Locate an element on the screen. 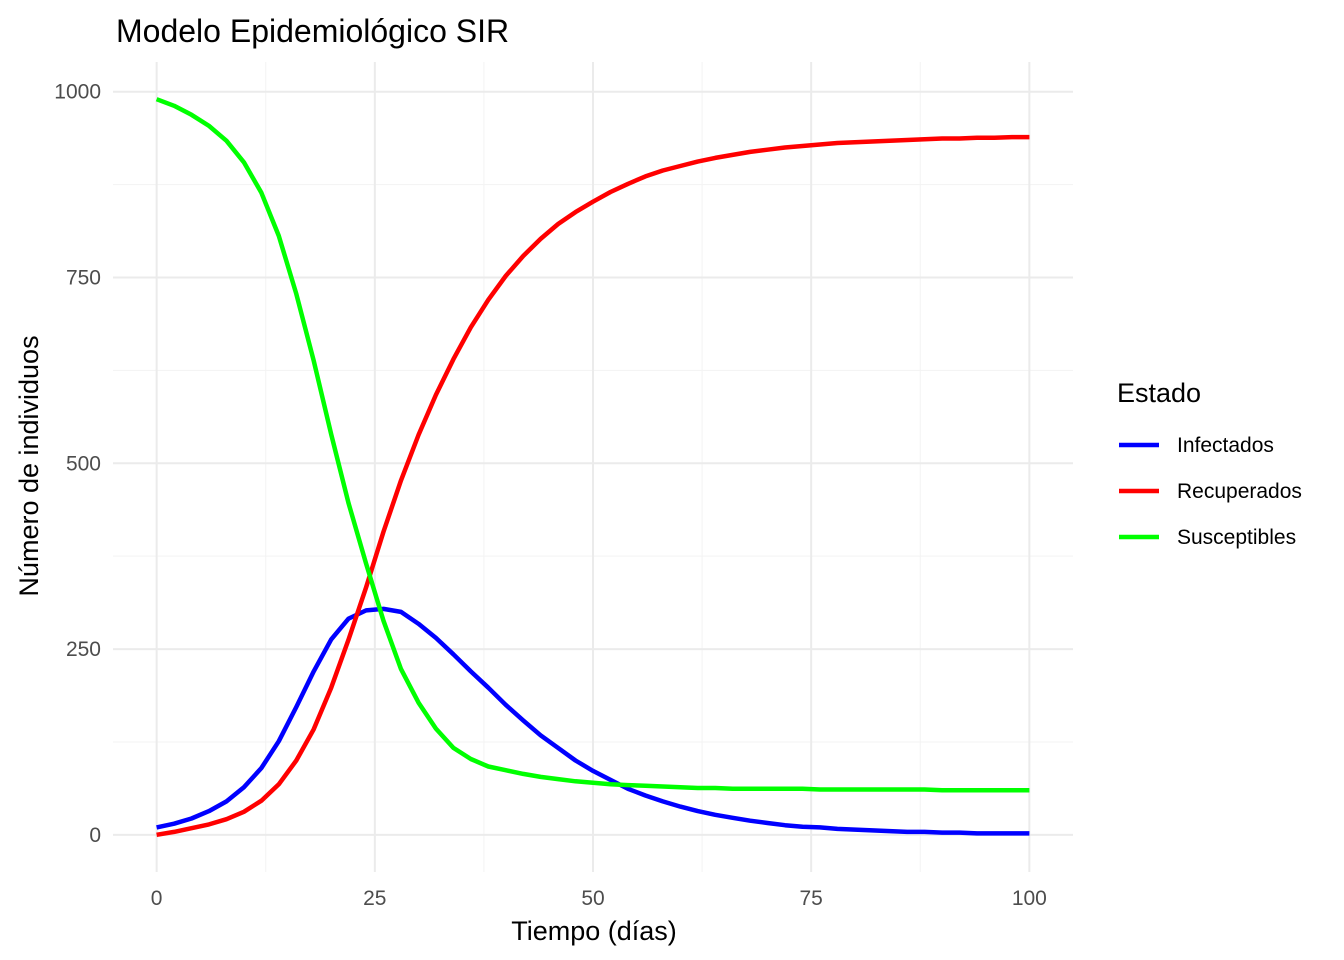  x-tick-label: 0 is located at coordinates (157, 898).